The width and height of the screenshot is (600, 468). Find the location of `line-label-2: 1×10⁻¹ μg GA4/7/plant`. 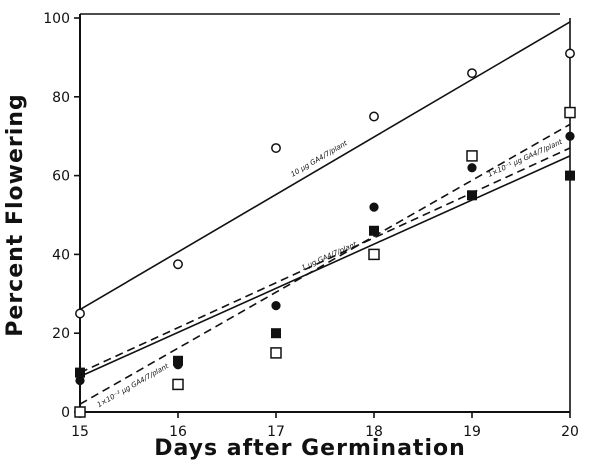

line-label-2: 1×10⁻¹ μg GA4/7/plant is located at coordinates (525, 158).